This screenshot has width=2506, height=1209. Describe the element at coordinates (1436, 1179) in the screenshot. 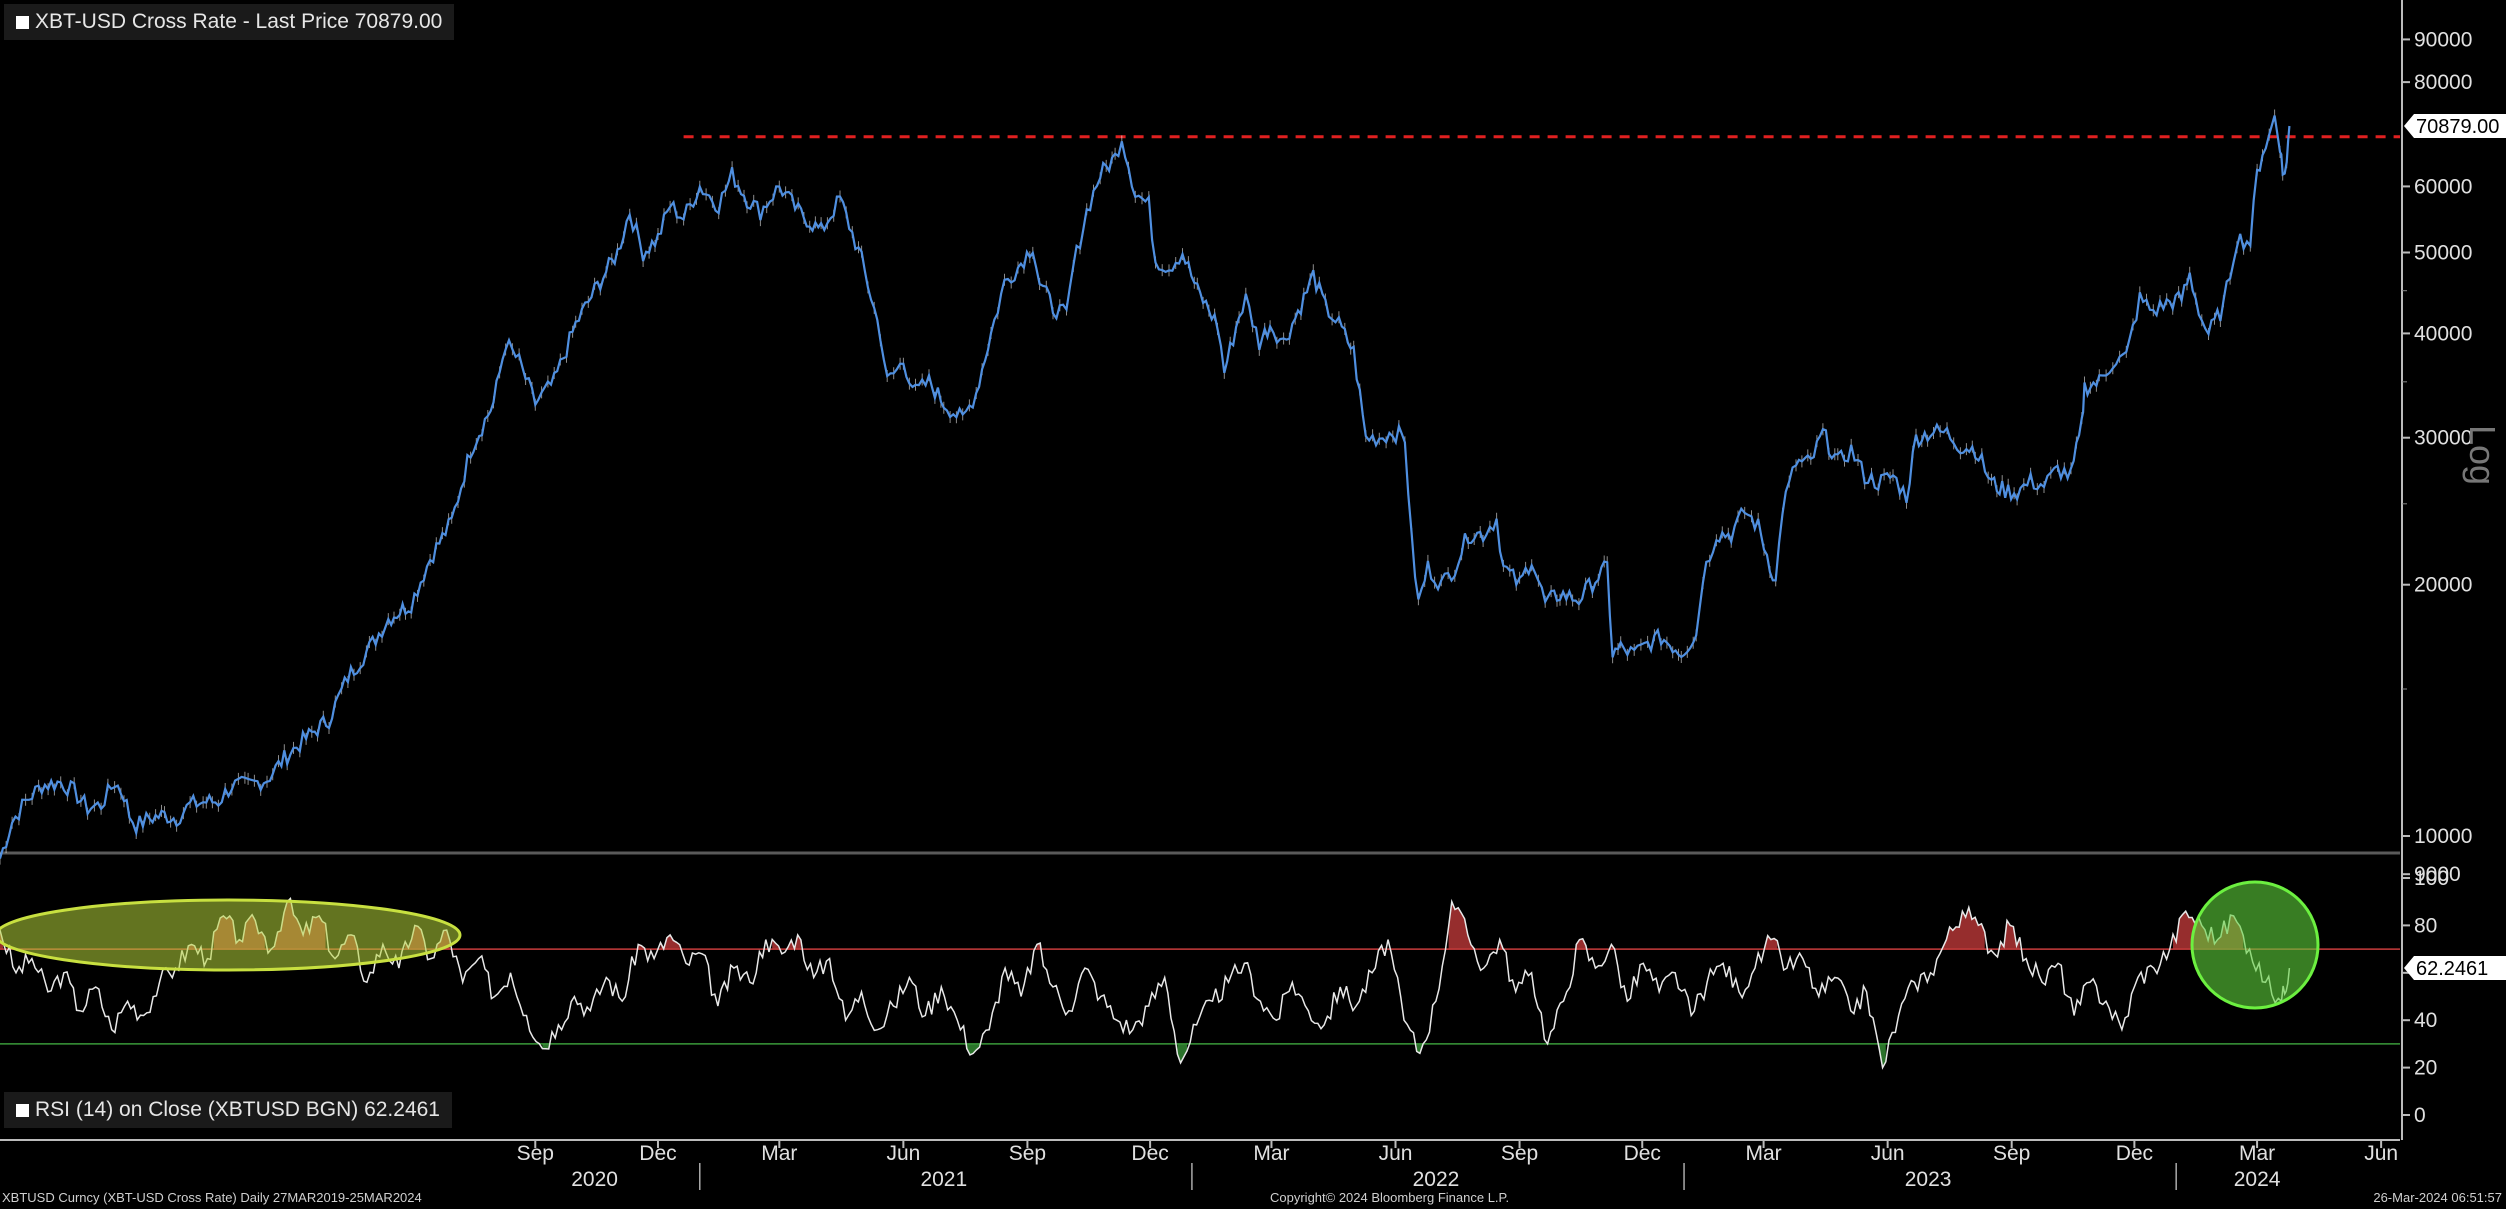

I see `x-year-label: 2022` at that location.